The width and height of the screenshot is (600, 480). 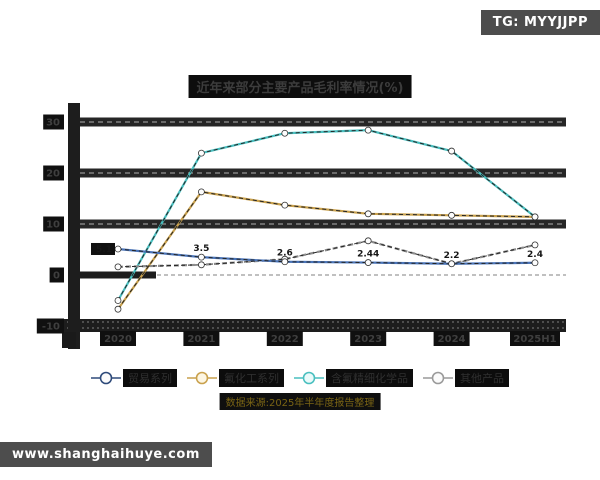 I want to click on svg-text: 20, so click(x=53, y=174).